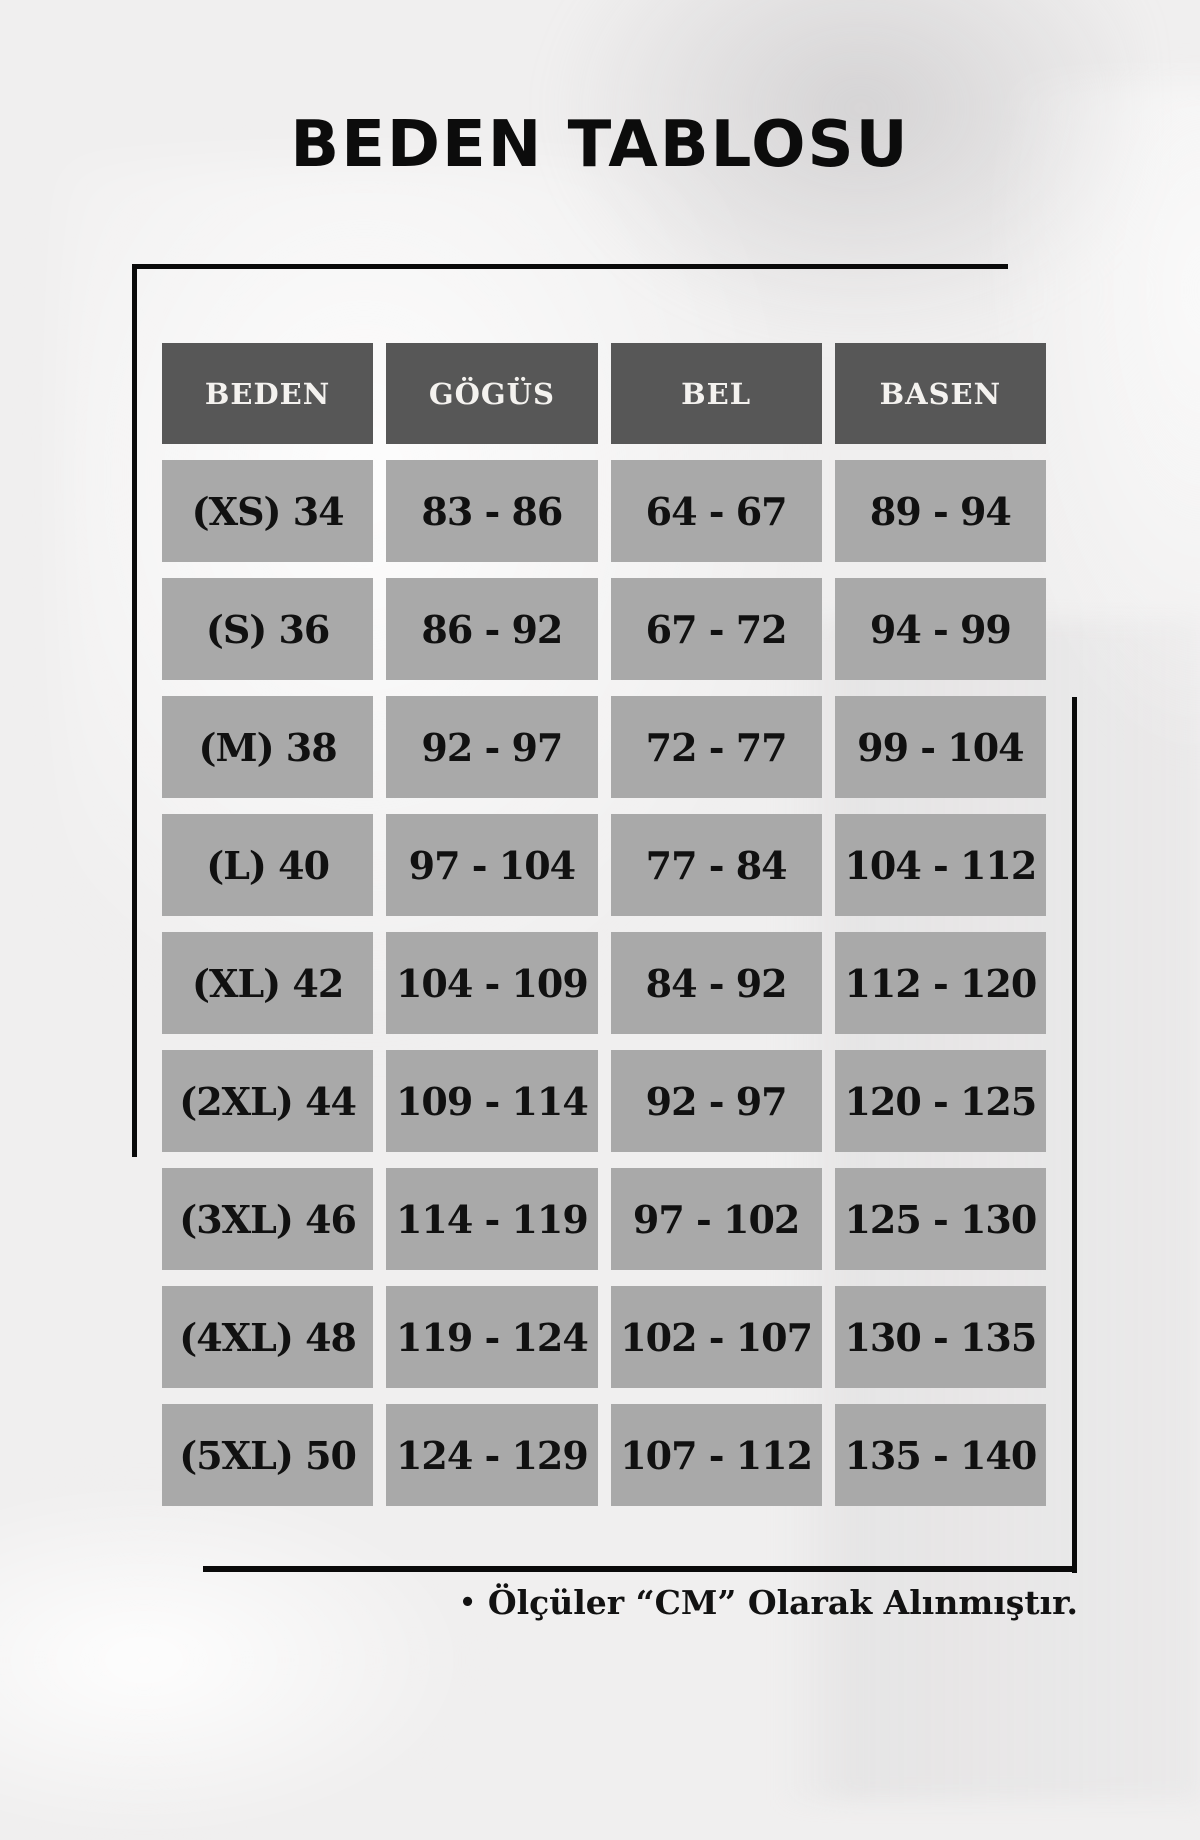  What do you see at coordinates (268, 1337) in the screenshot?
I see `size-cell: (4XL) 48` at bounding box center [268, 1337].